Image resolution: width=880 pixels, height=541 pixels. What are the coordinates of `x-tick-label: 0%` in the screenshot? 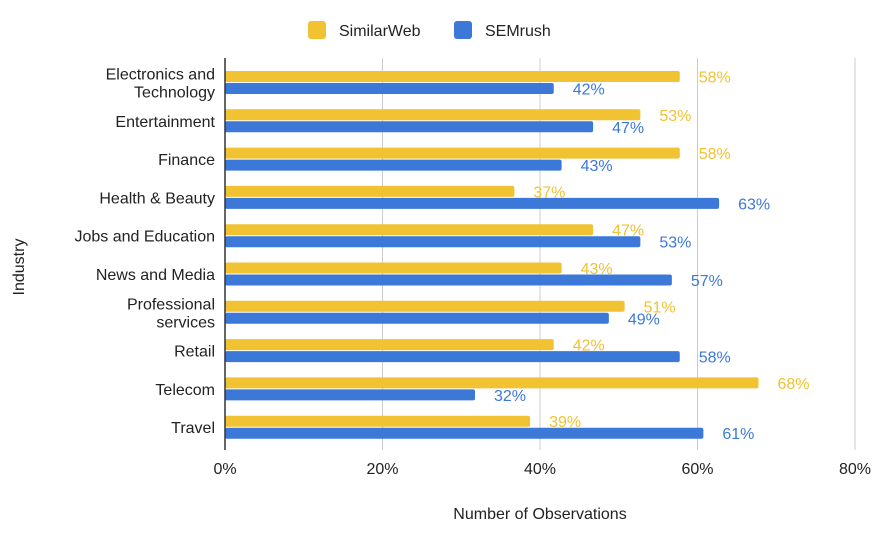 It's located at (224, 469).